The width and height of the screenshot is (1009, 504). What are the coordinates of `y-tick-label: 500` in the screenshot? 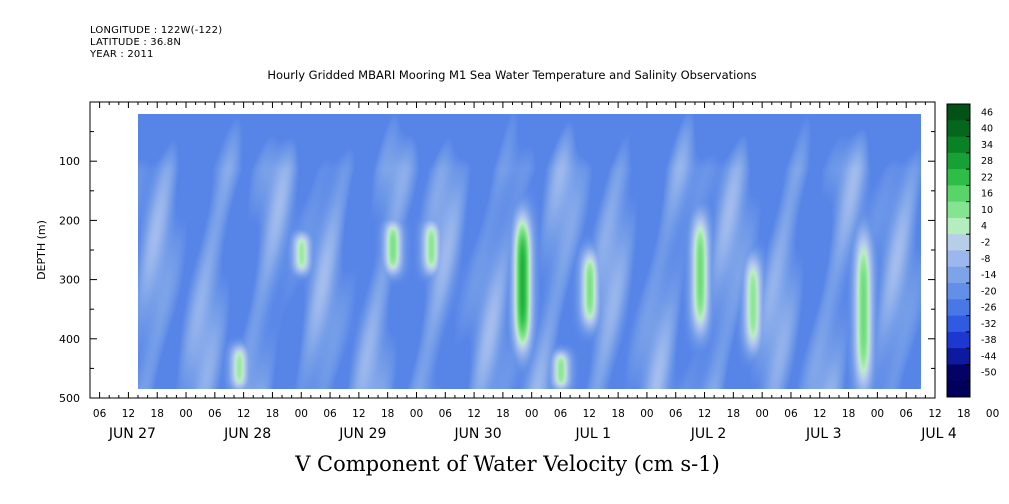 It's located at (69, 398).